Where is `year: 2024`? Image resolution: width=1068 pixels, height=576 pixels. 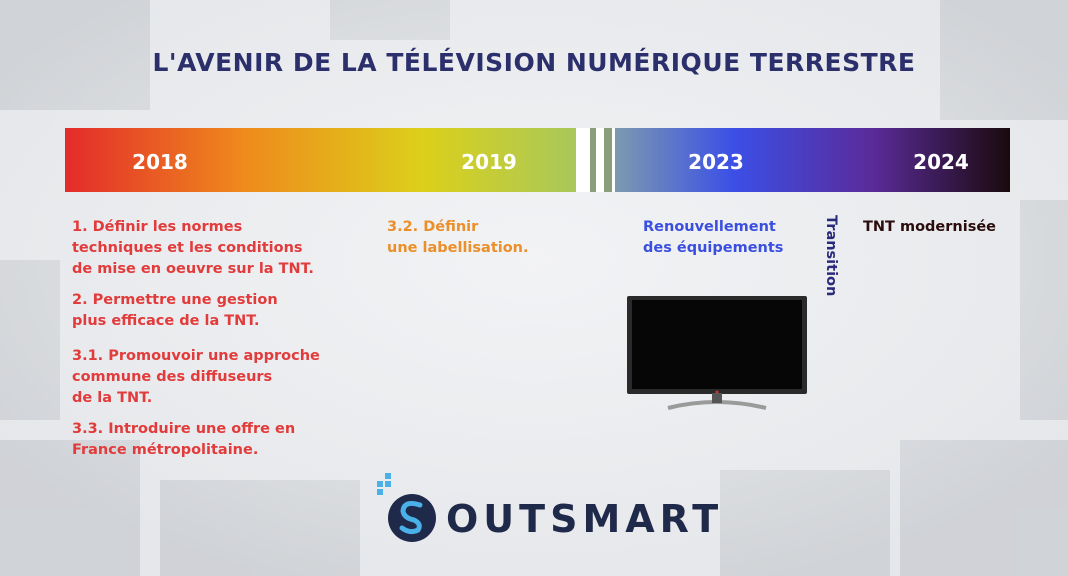
year: 2024 is located at coordinates (941, 162).